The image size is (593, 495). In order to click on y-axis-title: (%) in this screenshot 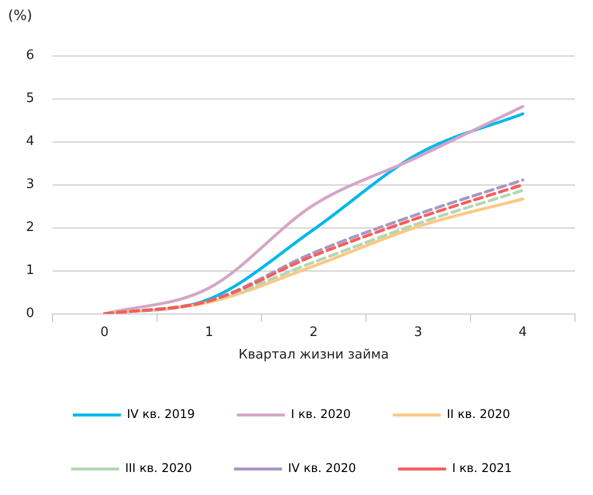, I will do `click(21, 17)`.